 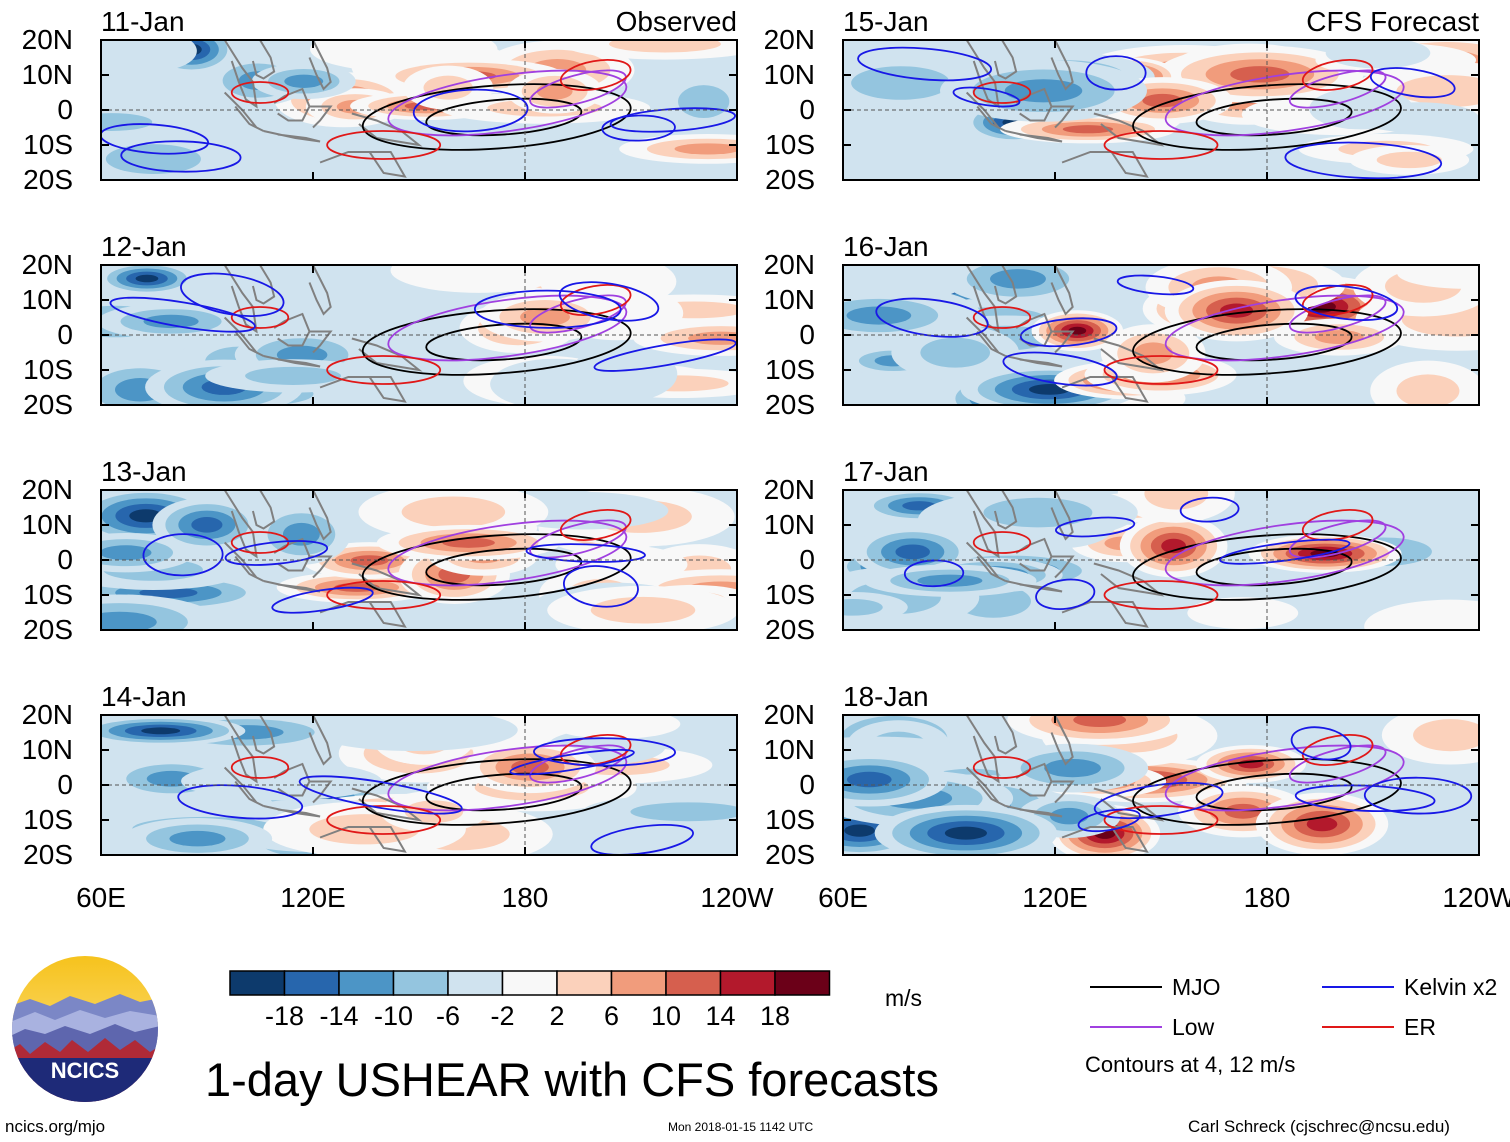 What do you see at coordinates (144, 471) in the screenshot?
I see `panel-date-label: 13-Jan` at bounding box center [144, 471].